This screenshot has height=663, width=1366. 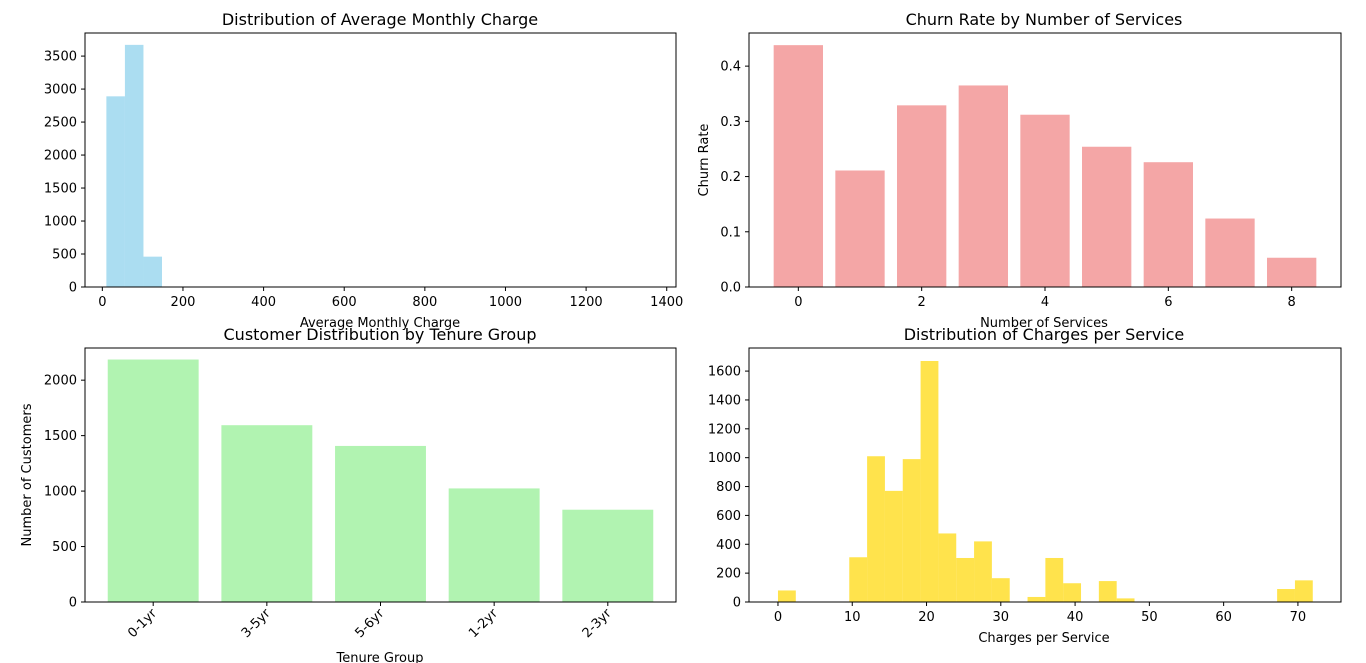 What do you see at coordinates (424, 302) in the screenshot?
I see `x-tick-label: 800` at bounding box center [424, 302].